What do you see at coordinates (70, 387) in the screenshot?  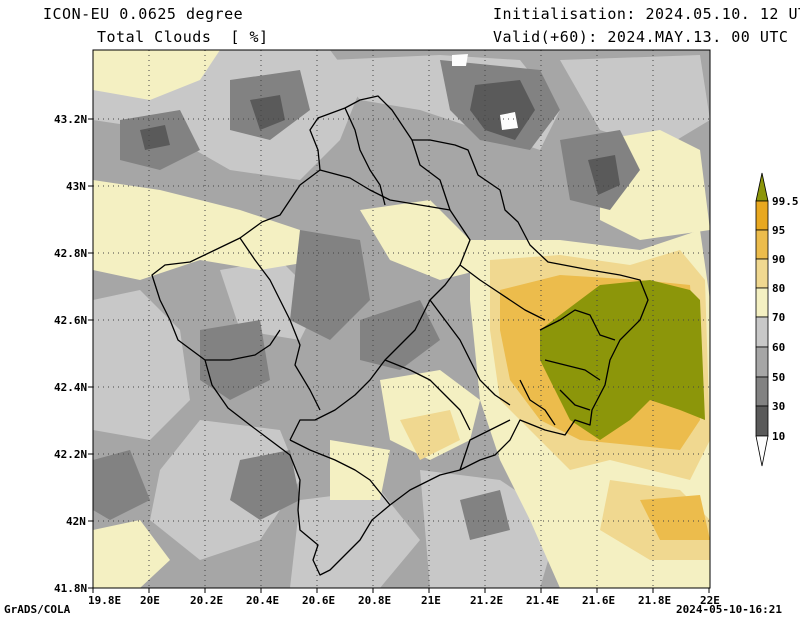 I see `lat-tick-label: 42.4N` at bounding box center [70, 387].